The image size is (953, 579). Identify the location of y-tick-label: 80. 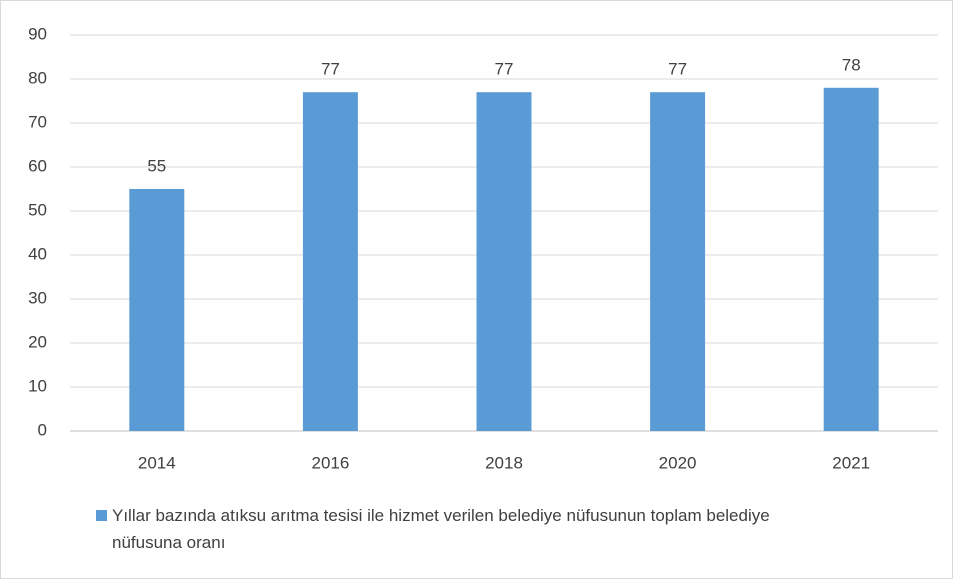
(37, 77).